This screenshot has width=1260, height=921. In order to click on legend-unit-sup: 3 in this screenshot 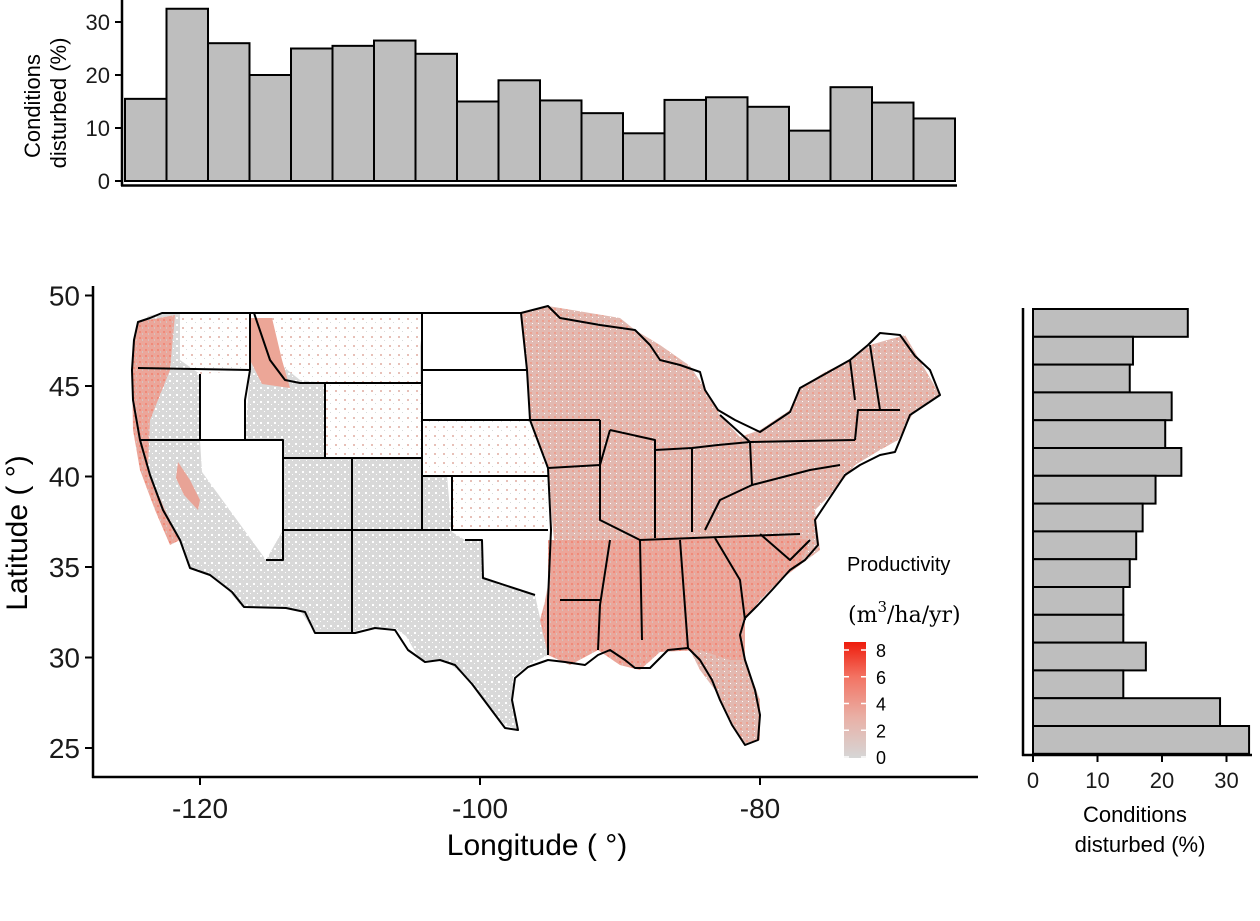, I will do `click(882, 607)`.